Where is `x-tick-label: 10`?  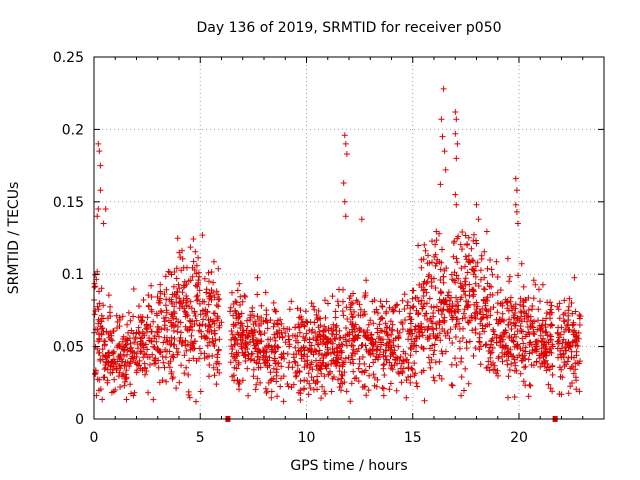
x-tick-label: 10 is located at coordinates (307, 438).